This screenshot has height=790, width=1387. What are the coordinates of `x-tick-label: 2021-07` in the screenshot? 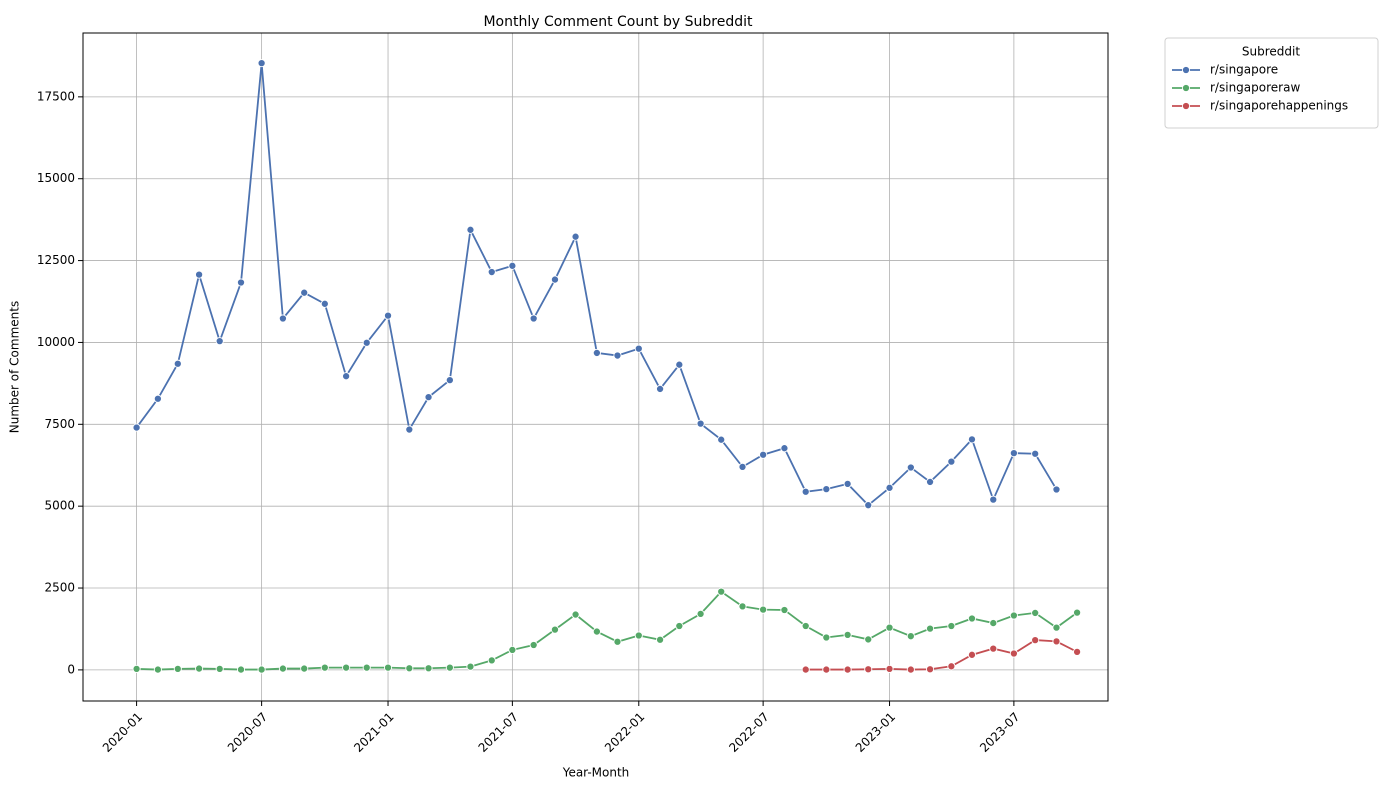 It's located at (498, 732).